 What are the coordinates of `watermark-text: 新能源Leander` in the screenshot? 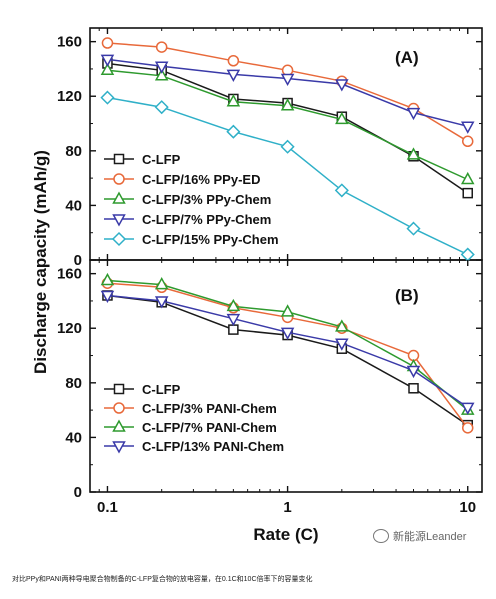 It's located at (430, 537).